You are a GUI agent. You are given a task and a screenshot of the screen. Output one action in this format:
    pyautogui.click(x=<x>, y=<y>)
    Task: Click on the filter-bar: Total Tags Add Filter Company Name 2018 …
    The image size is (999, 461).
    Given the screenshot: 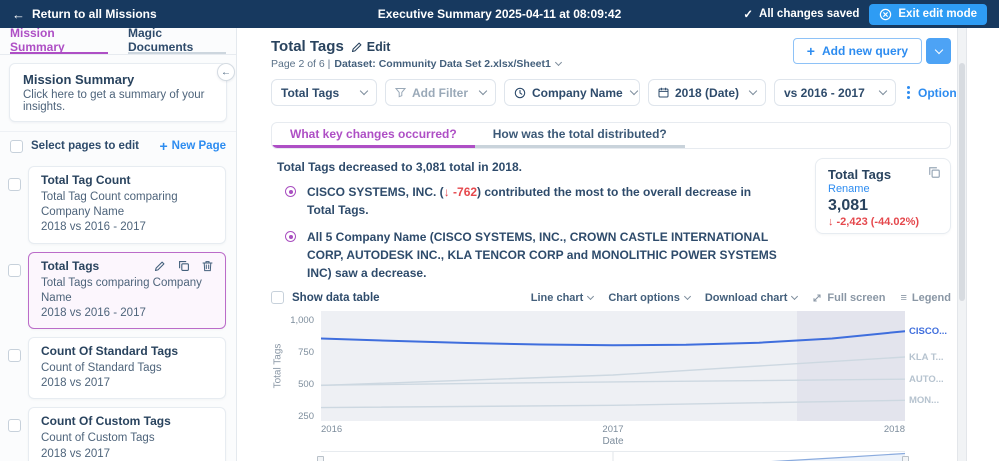 What is the action you would take?
    pyautogui.click(x=617, y=92)
    